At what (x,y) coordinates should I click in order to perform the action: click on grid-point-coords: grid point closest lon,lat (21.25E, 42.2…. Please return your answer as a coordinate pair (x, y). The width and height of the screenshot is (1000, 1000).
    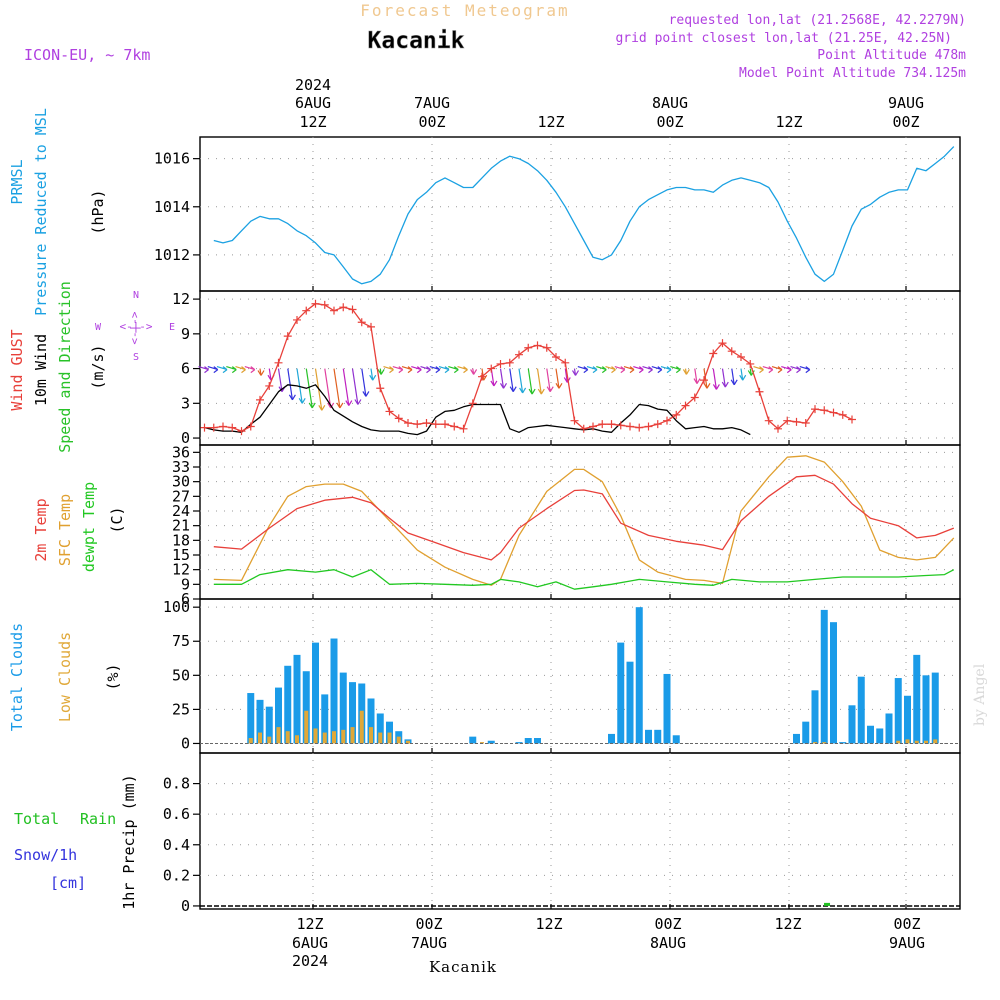
    Looking at the image, I should click on (783, 38).